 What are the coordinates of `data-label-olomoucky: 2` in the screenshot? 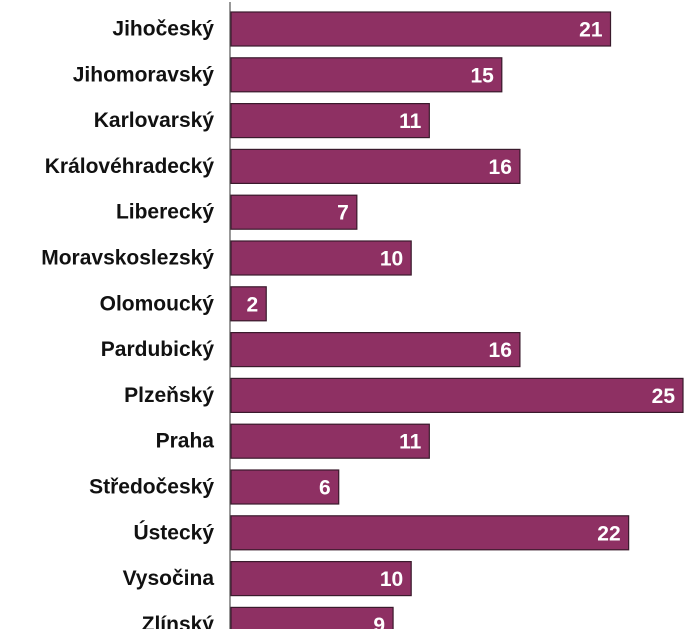 It's located at (253, 304).